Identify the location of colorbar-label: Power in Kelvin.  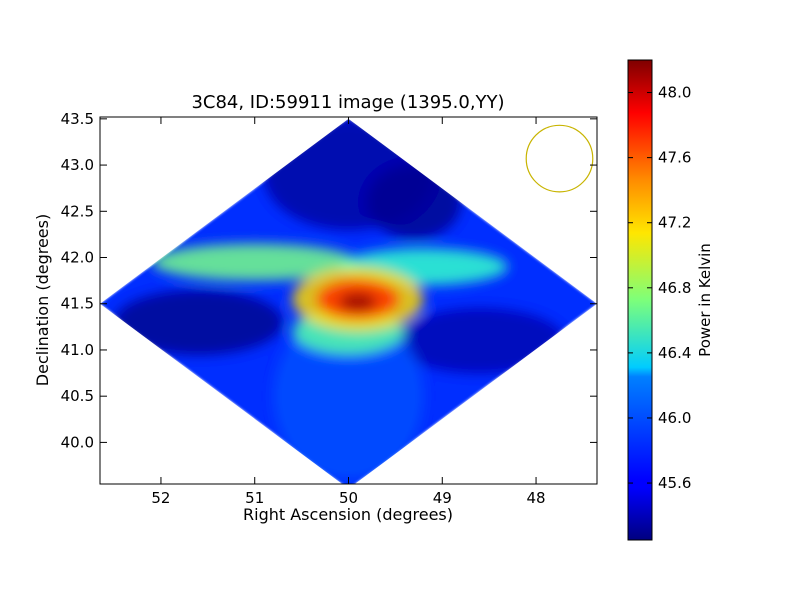
(705, 300).